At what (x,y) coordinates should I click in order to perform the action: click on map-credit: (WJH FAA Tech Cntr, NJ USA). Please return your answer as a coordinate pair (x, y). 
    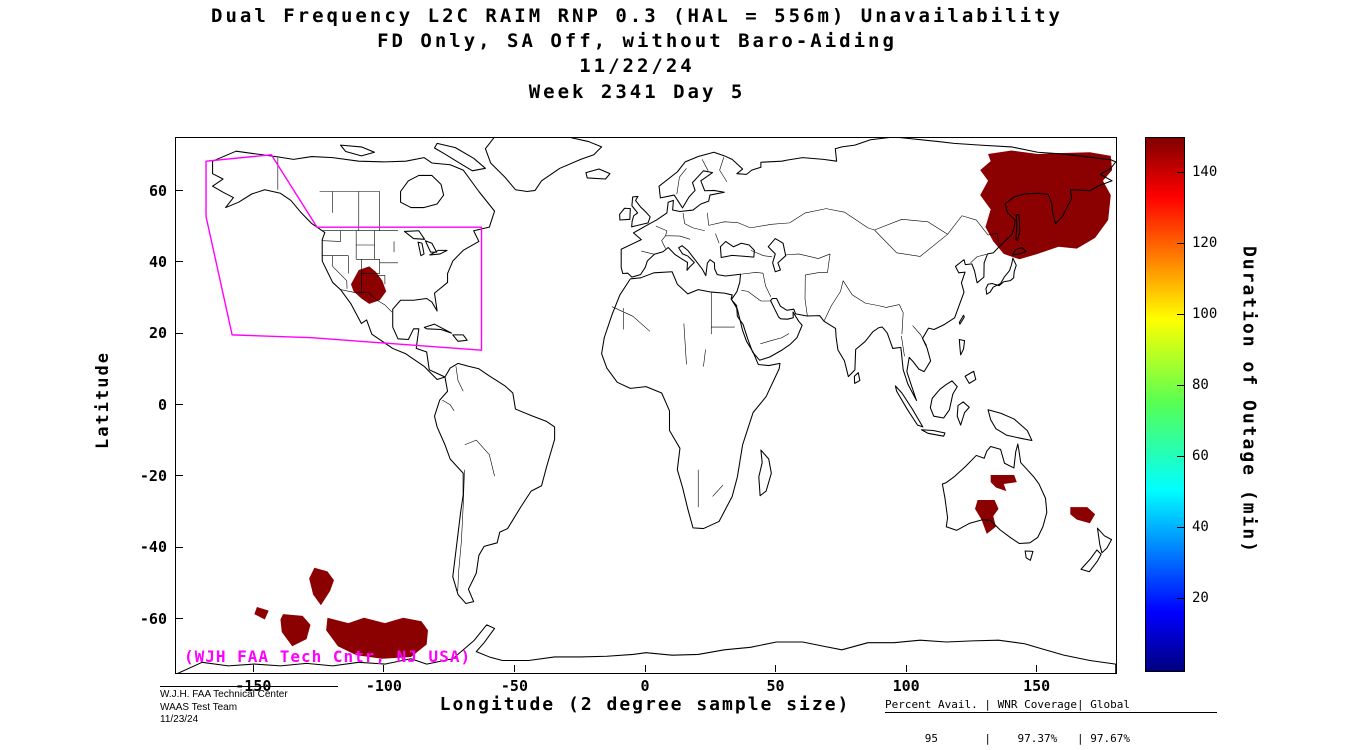
    Looking at the image, I should click on (328, 656).